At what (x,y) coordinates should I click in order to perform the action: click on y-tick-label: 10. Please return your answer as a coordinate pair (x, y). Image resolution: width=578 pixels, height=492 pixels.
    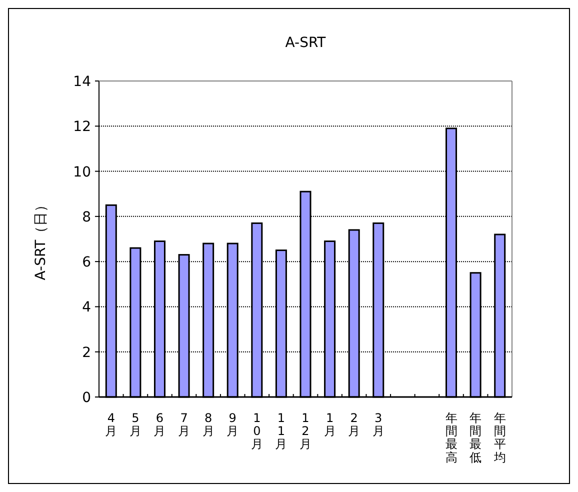
    Looking at the image, I should click on (82, 172).